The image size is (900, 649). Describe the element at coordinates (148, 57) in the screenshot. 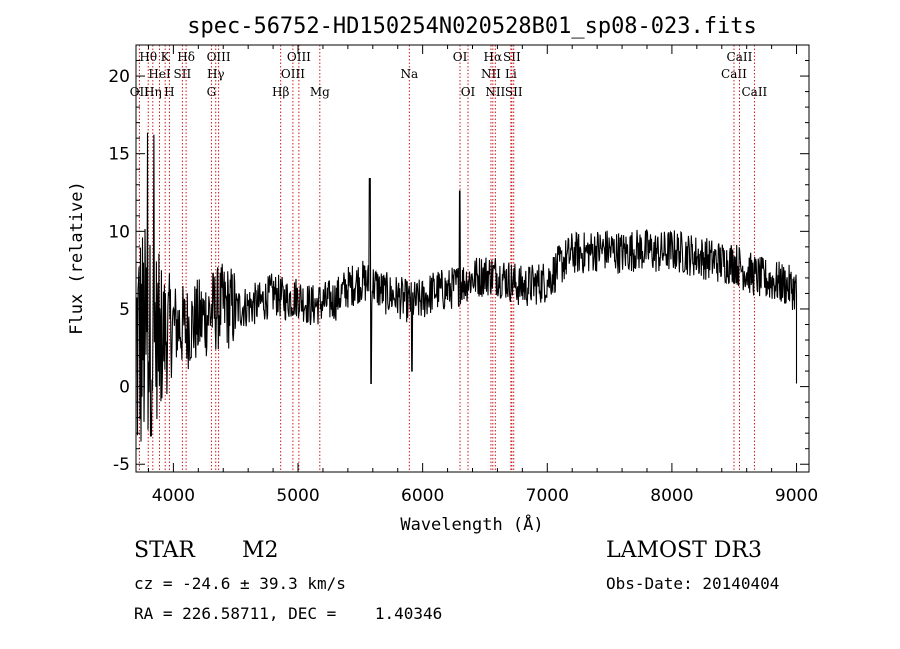

I see `line-label: Hθ` at that location.